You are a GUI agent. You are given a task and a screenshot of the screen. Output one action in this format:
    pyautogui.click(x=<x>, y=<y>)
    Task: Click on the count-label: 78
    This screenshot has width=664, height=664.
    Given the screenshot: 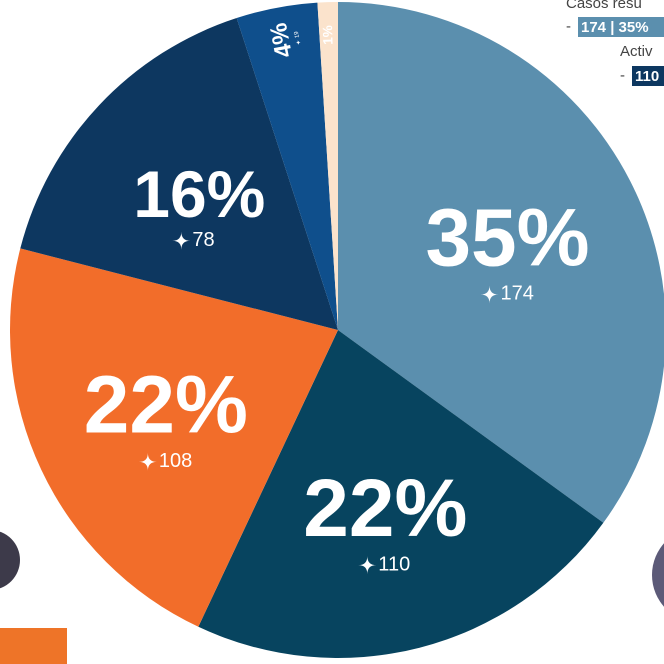 What is the action you would take?
    pyautogui.click(x=203, y=240)
    